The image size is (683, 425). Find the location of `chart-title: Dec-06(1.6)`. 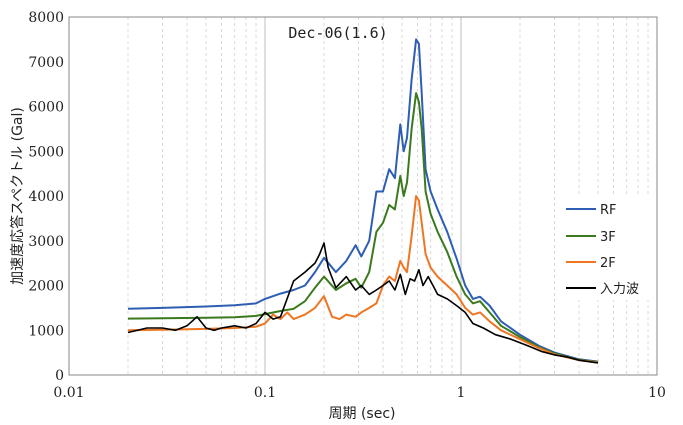

chart-title: Dec-06(1.6) is located at coordinates (337, 33).